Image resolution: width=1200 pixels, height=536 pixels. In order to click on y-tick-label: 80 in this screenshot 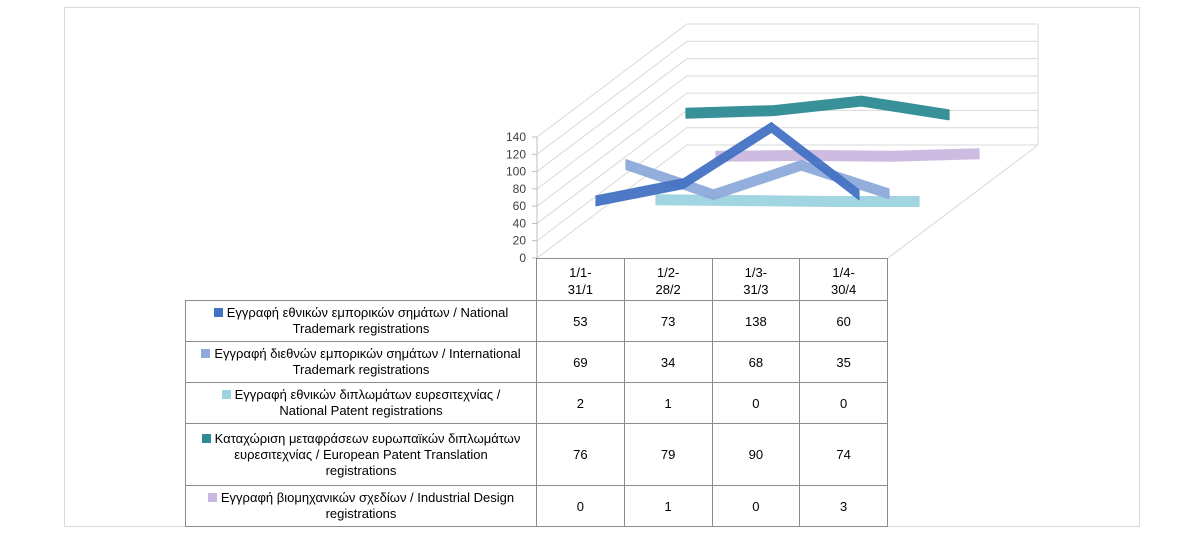, I will do `click(520, 189)`.